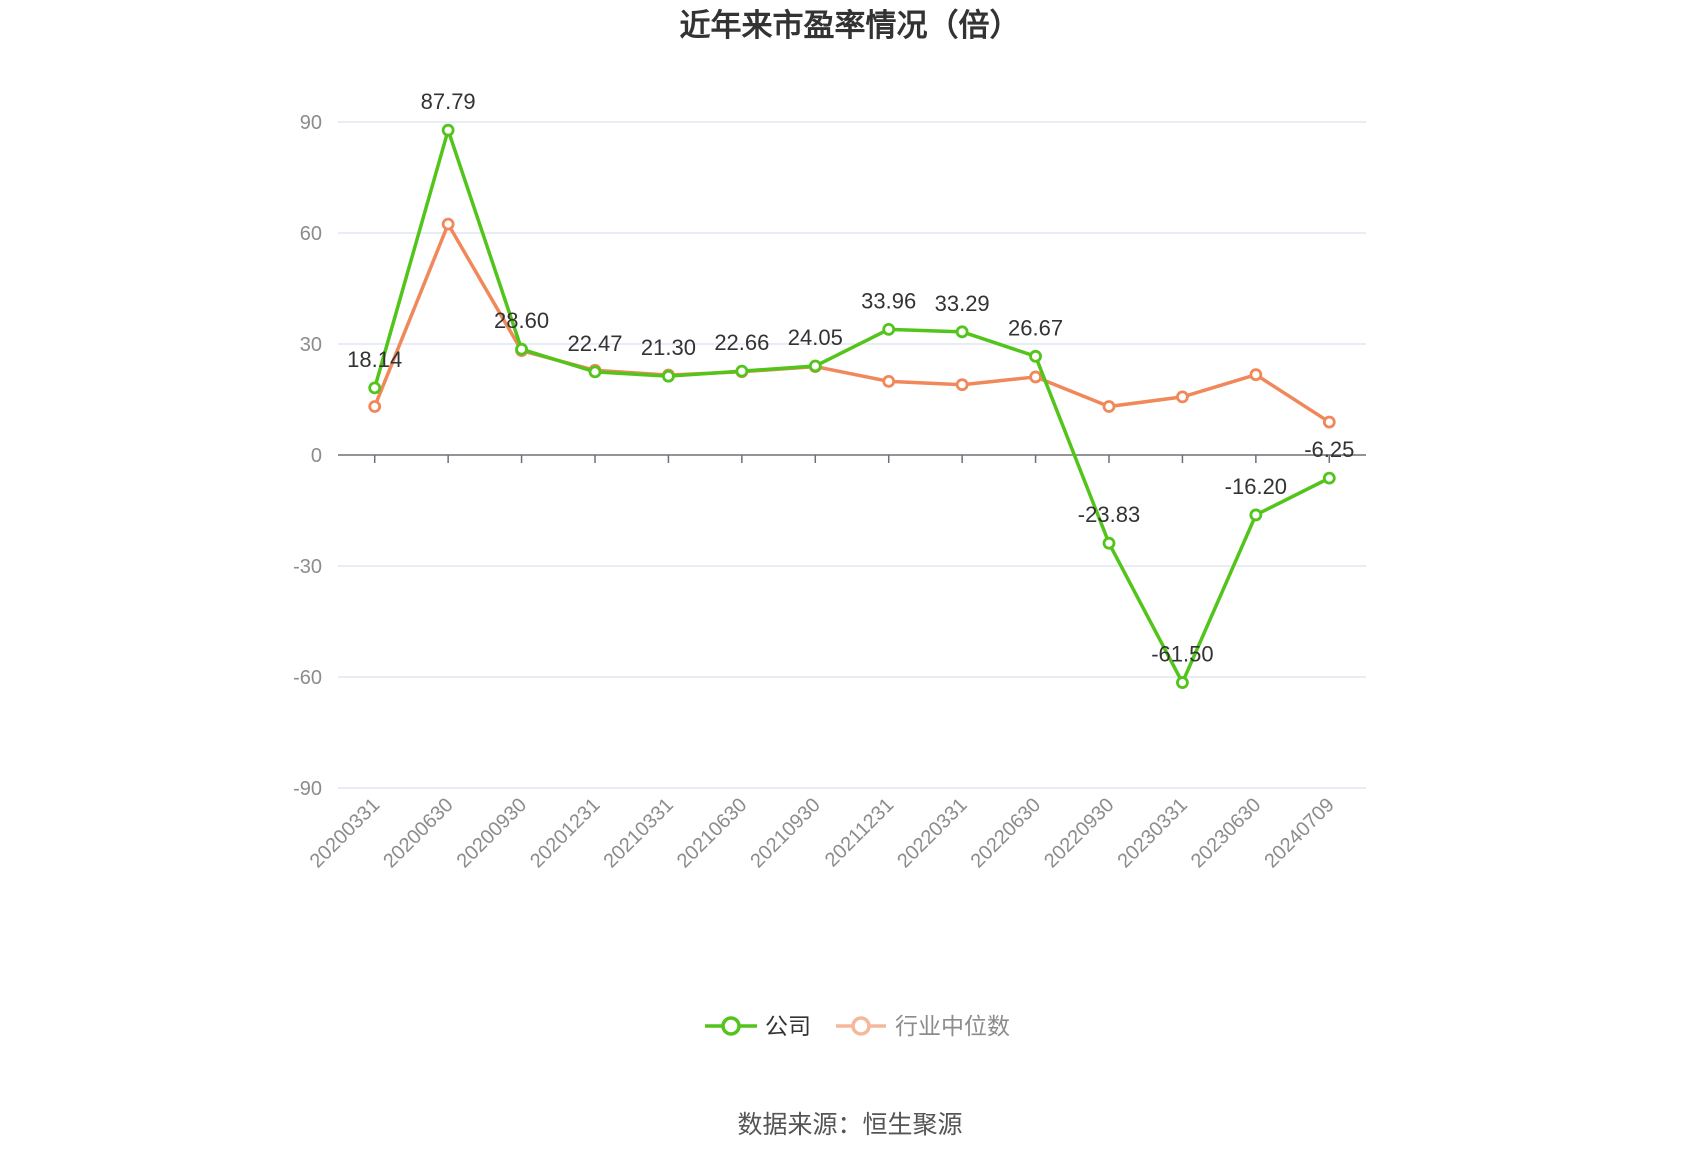 Image resolution: width=1700 pixels, height=1150 pixels. Describe the element at coordinates (307, 789) in the screenshot. I see `y-tick-label: -90` at that location.